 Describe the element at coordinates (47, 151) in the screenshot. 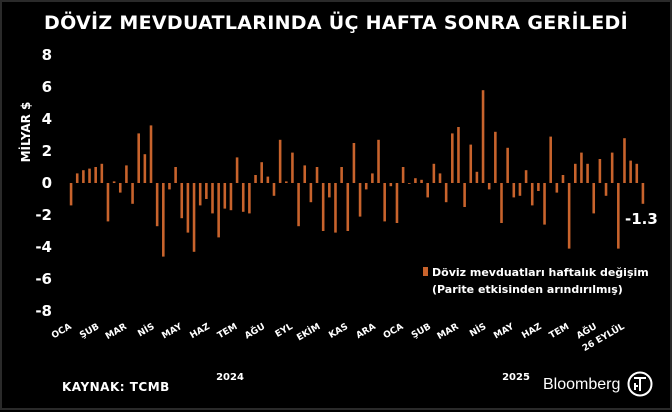

I see `y-tick-label: 2` at that location.